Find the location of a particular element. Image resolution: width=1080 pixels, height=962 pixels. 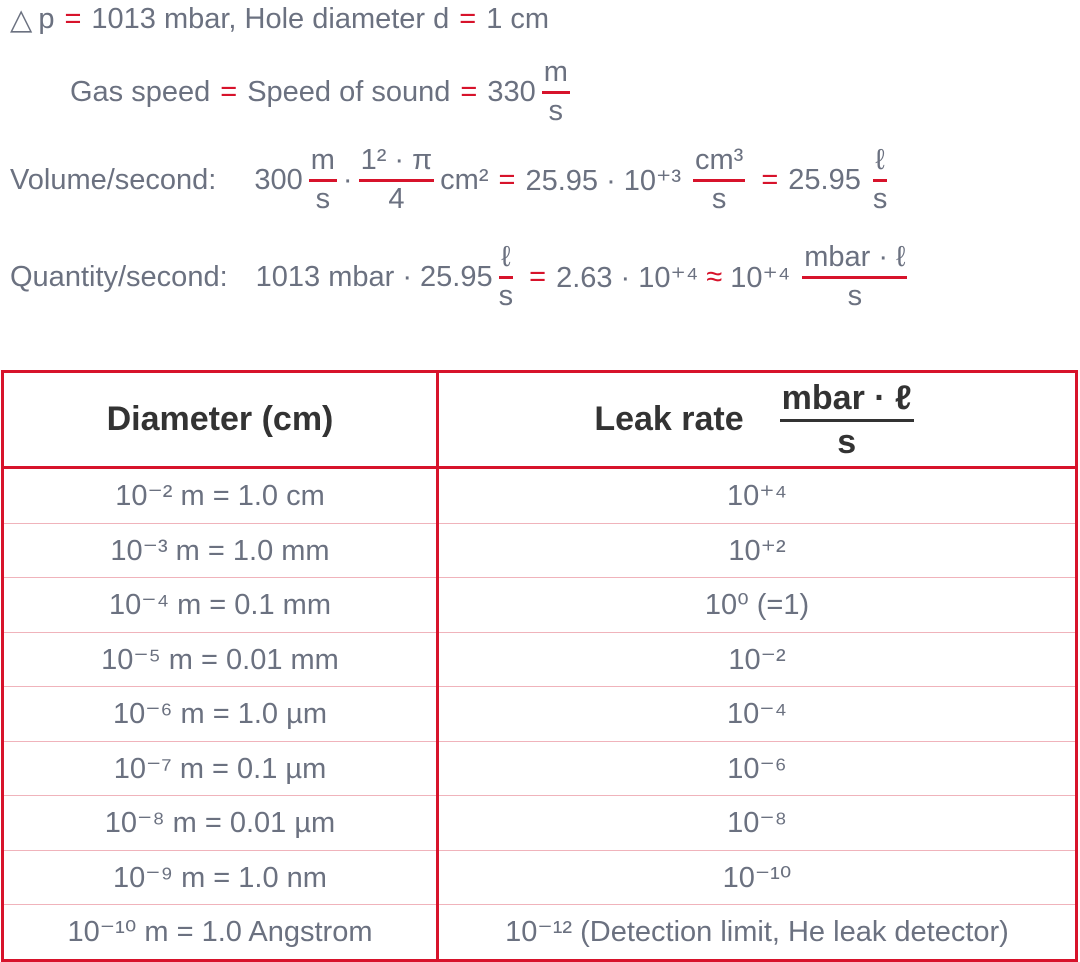

label: Quantity/second: is located at coordinates (119, 276).